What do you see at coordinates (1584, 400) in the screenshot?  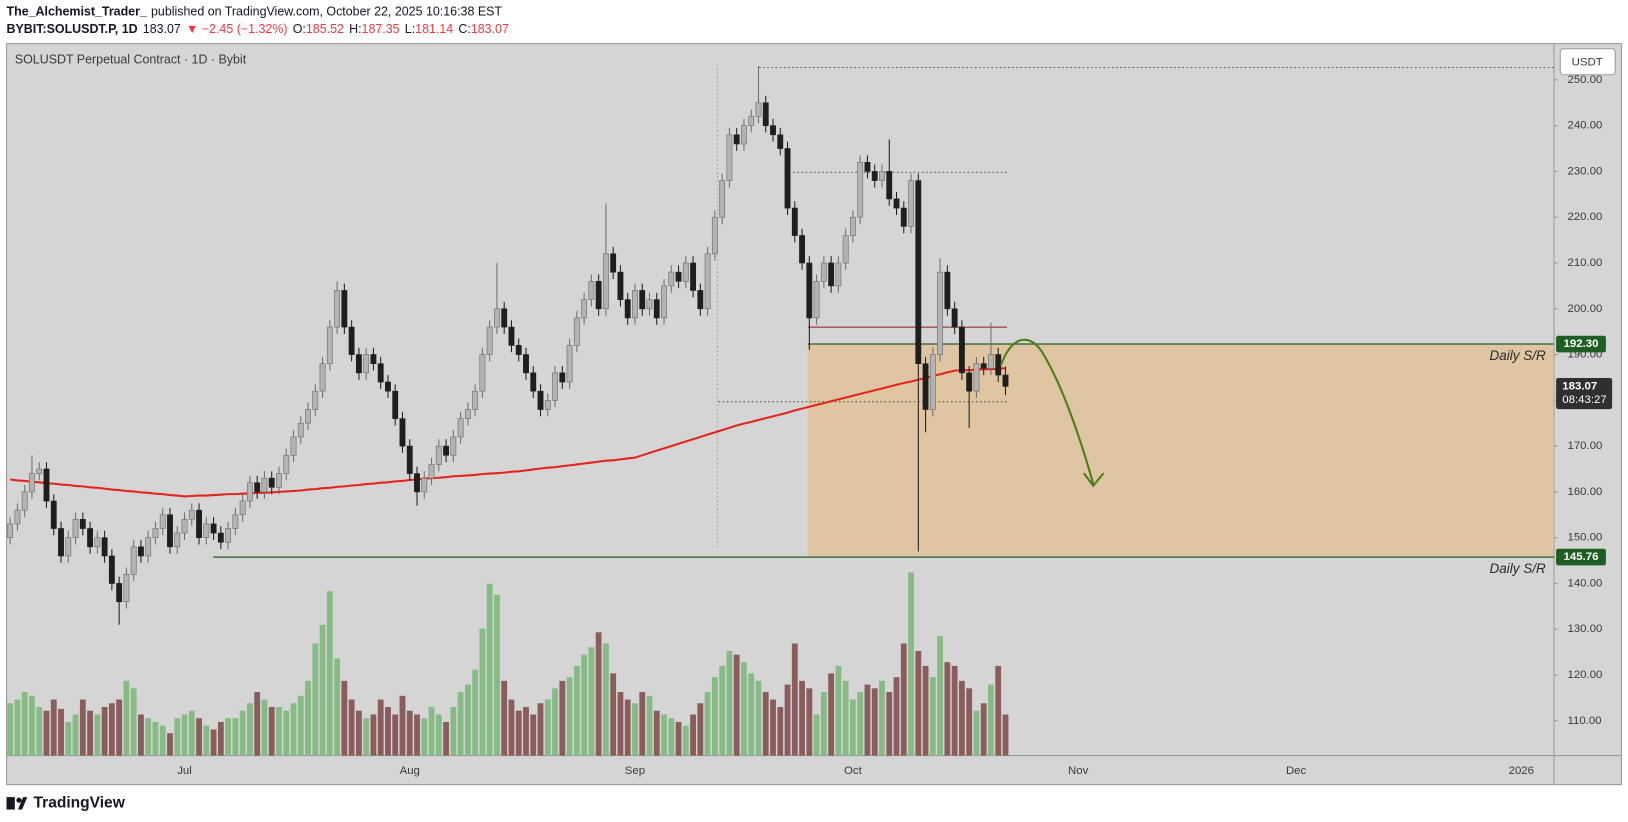 I see `countdown: 08:43:27` at bounding box center [1584, 400].